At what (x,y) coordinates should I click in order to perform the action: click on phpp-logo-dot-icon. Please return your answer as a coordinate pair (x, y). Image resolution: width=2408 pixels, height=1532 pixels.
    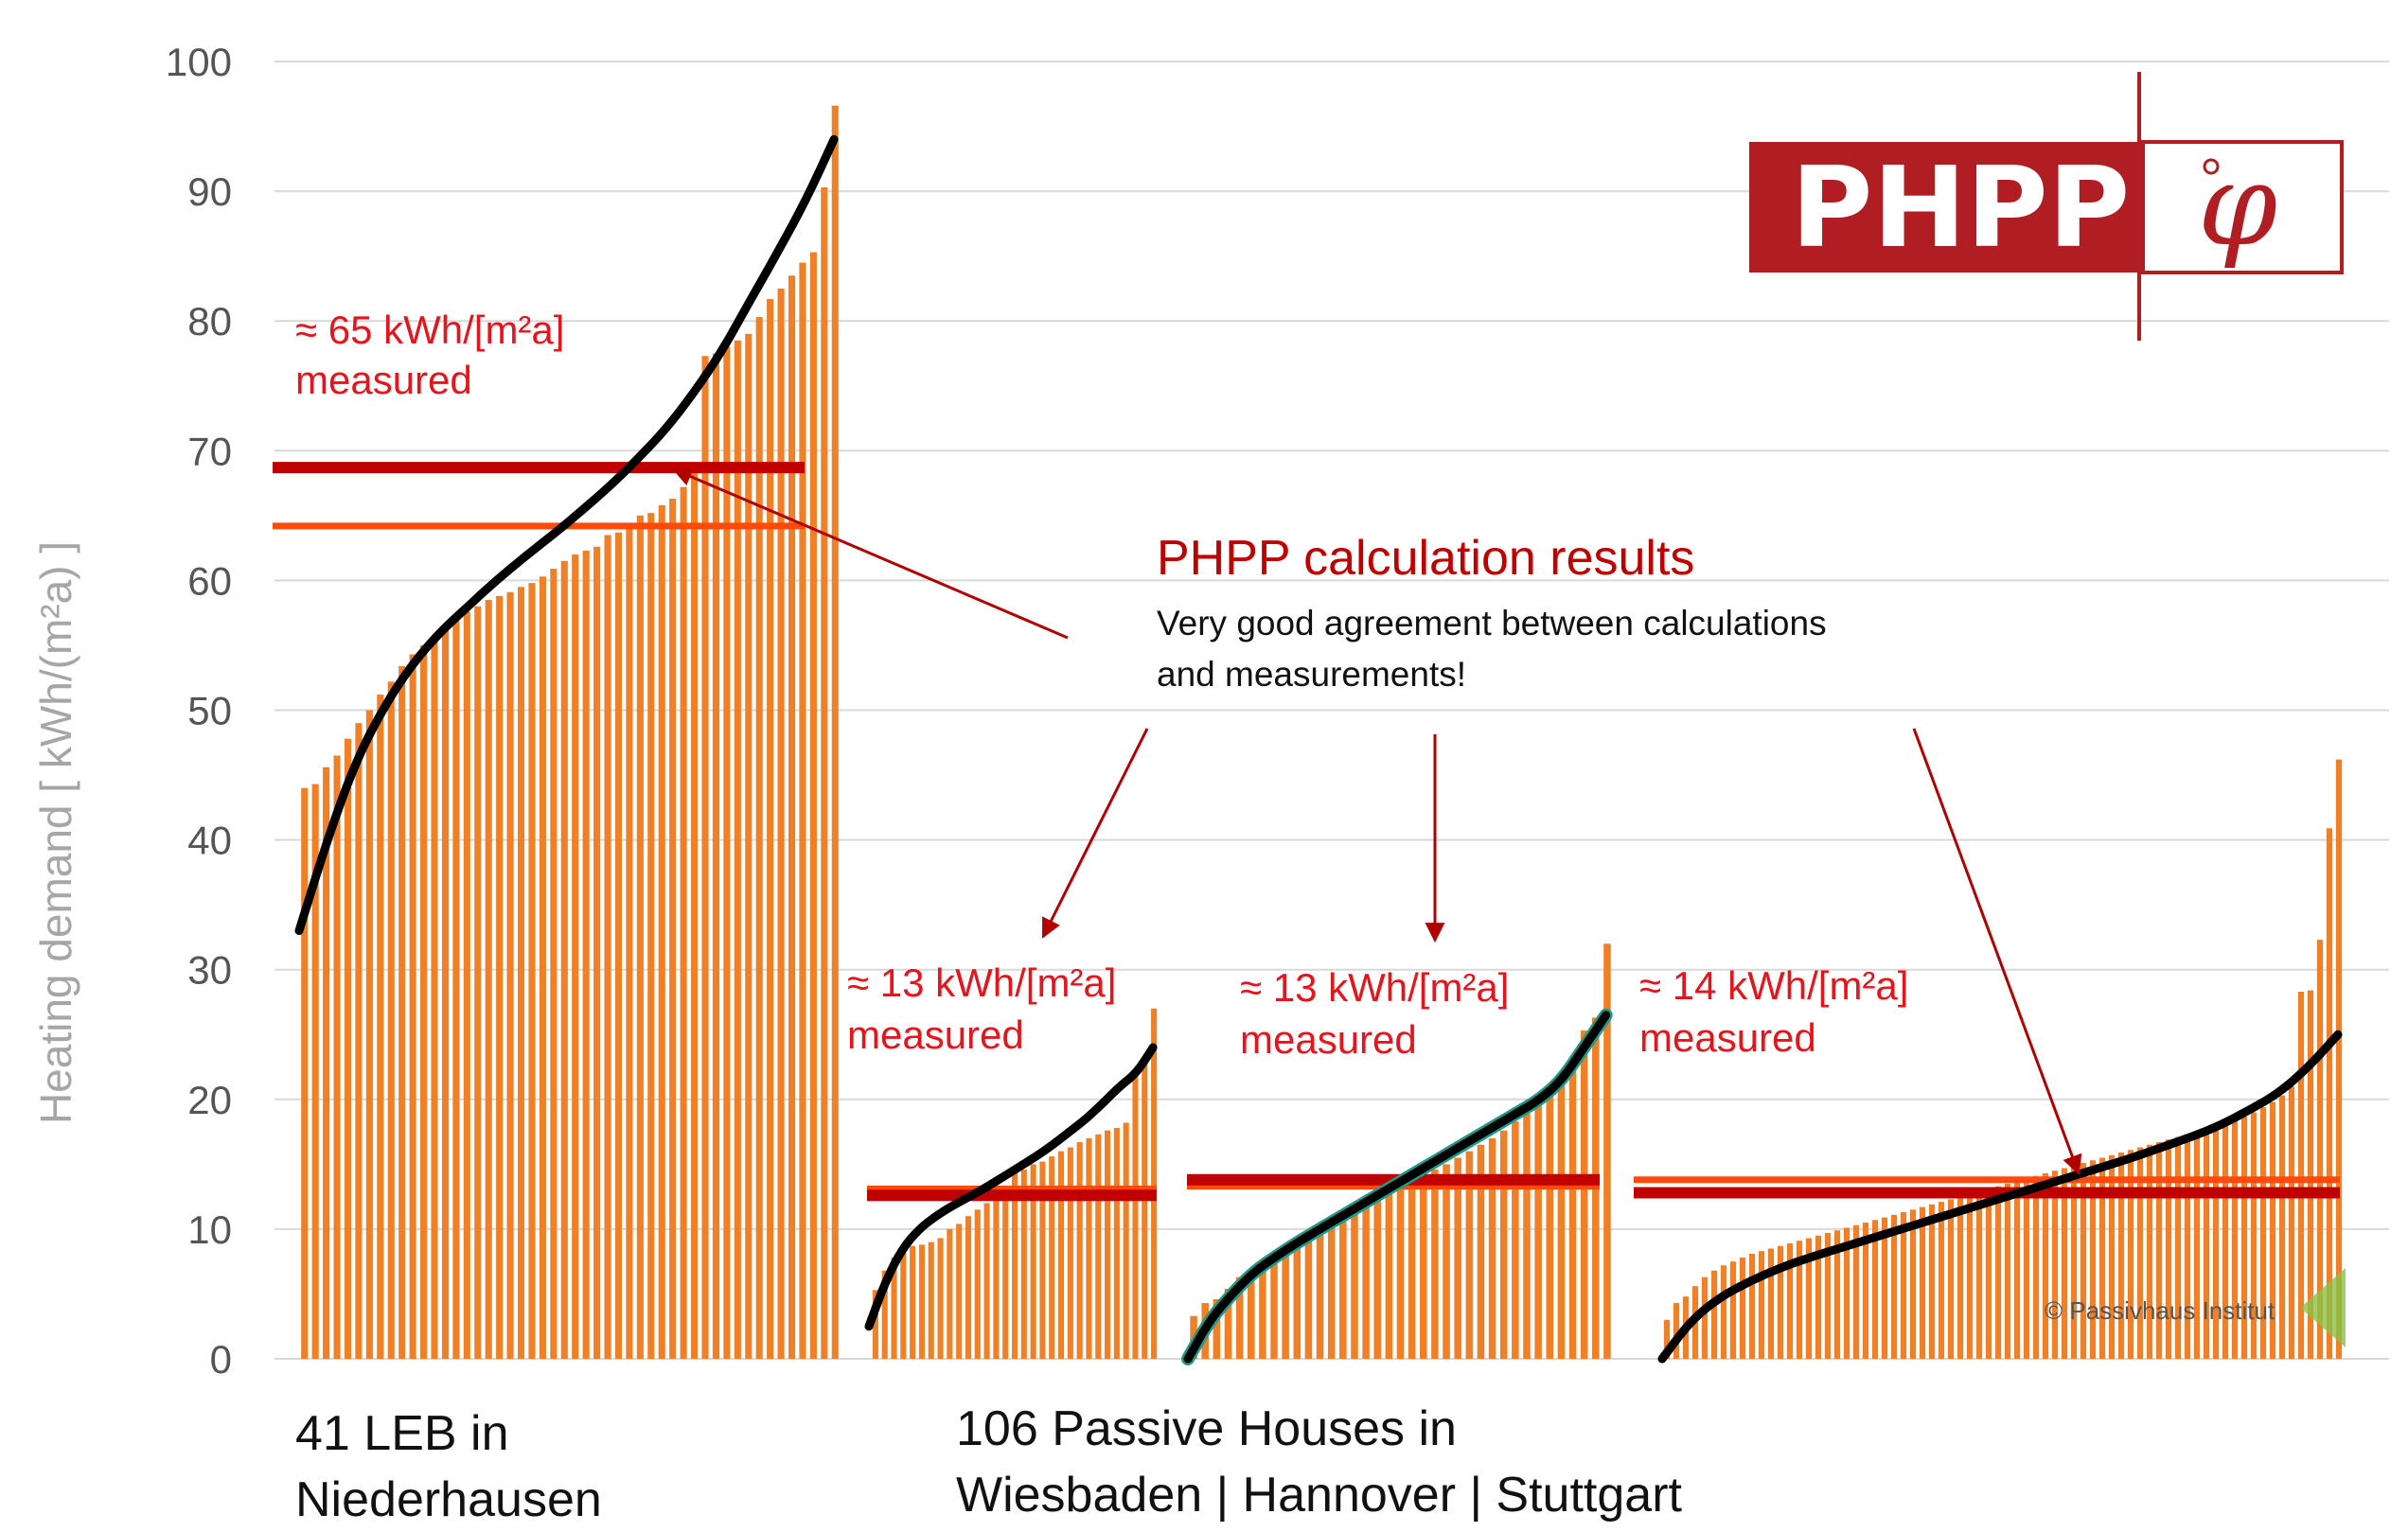
    Looking at the image, I should click on (2211, 166).